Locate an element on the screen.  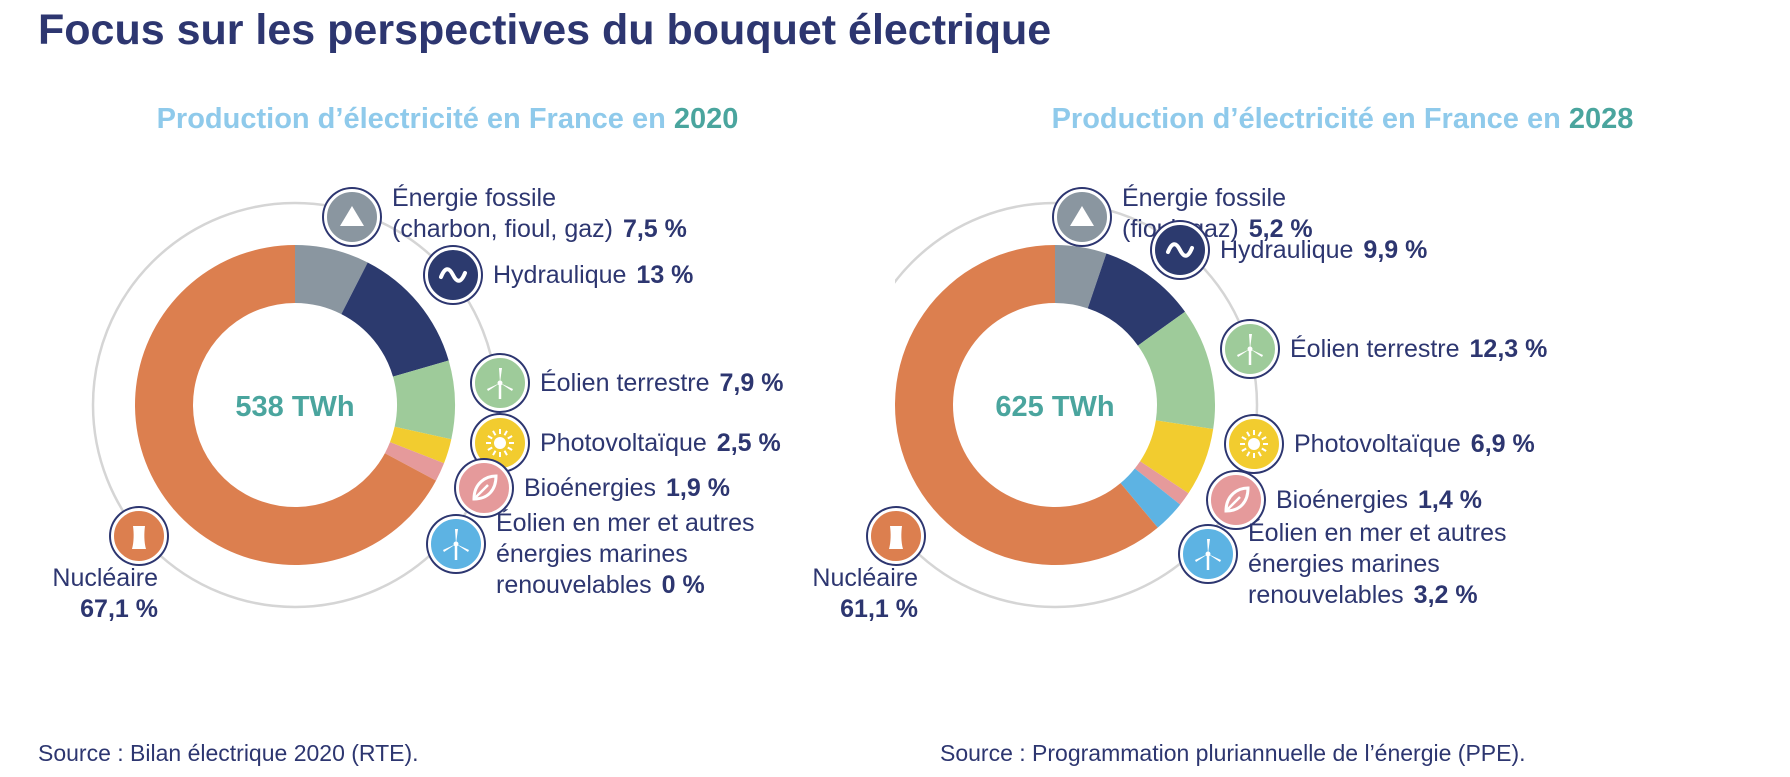
legend-label-line: Bioénergies 1,9 % is located at coordinates (627, 488).